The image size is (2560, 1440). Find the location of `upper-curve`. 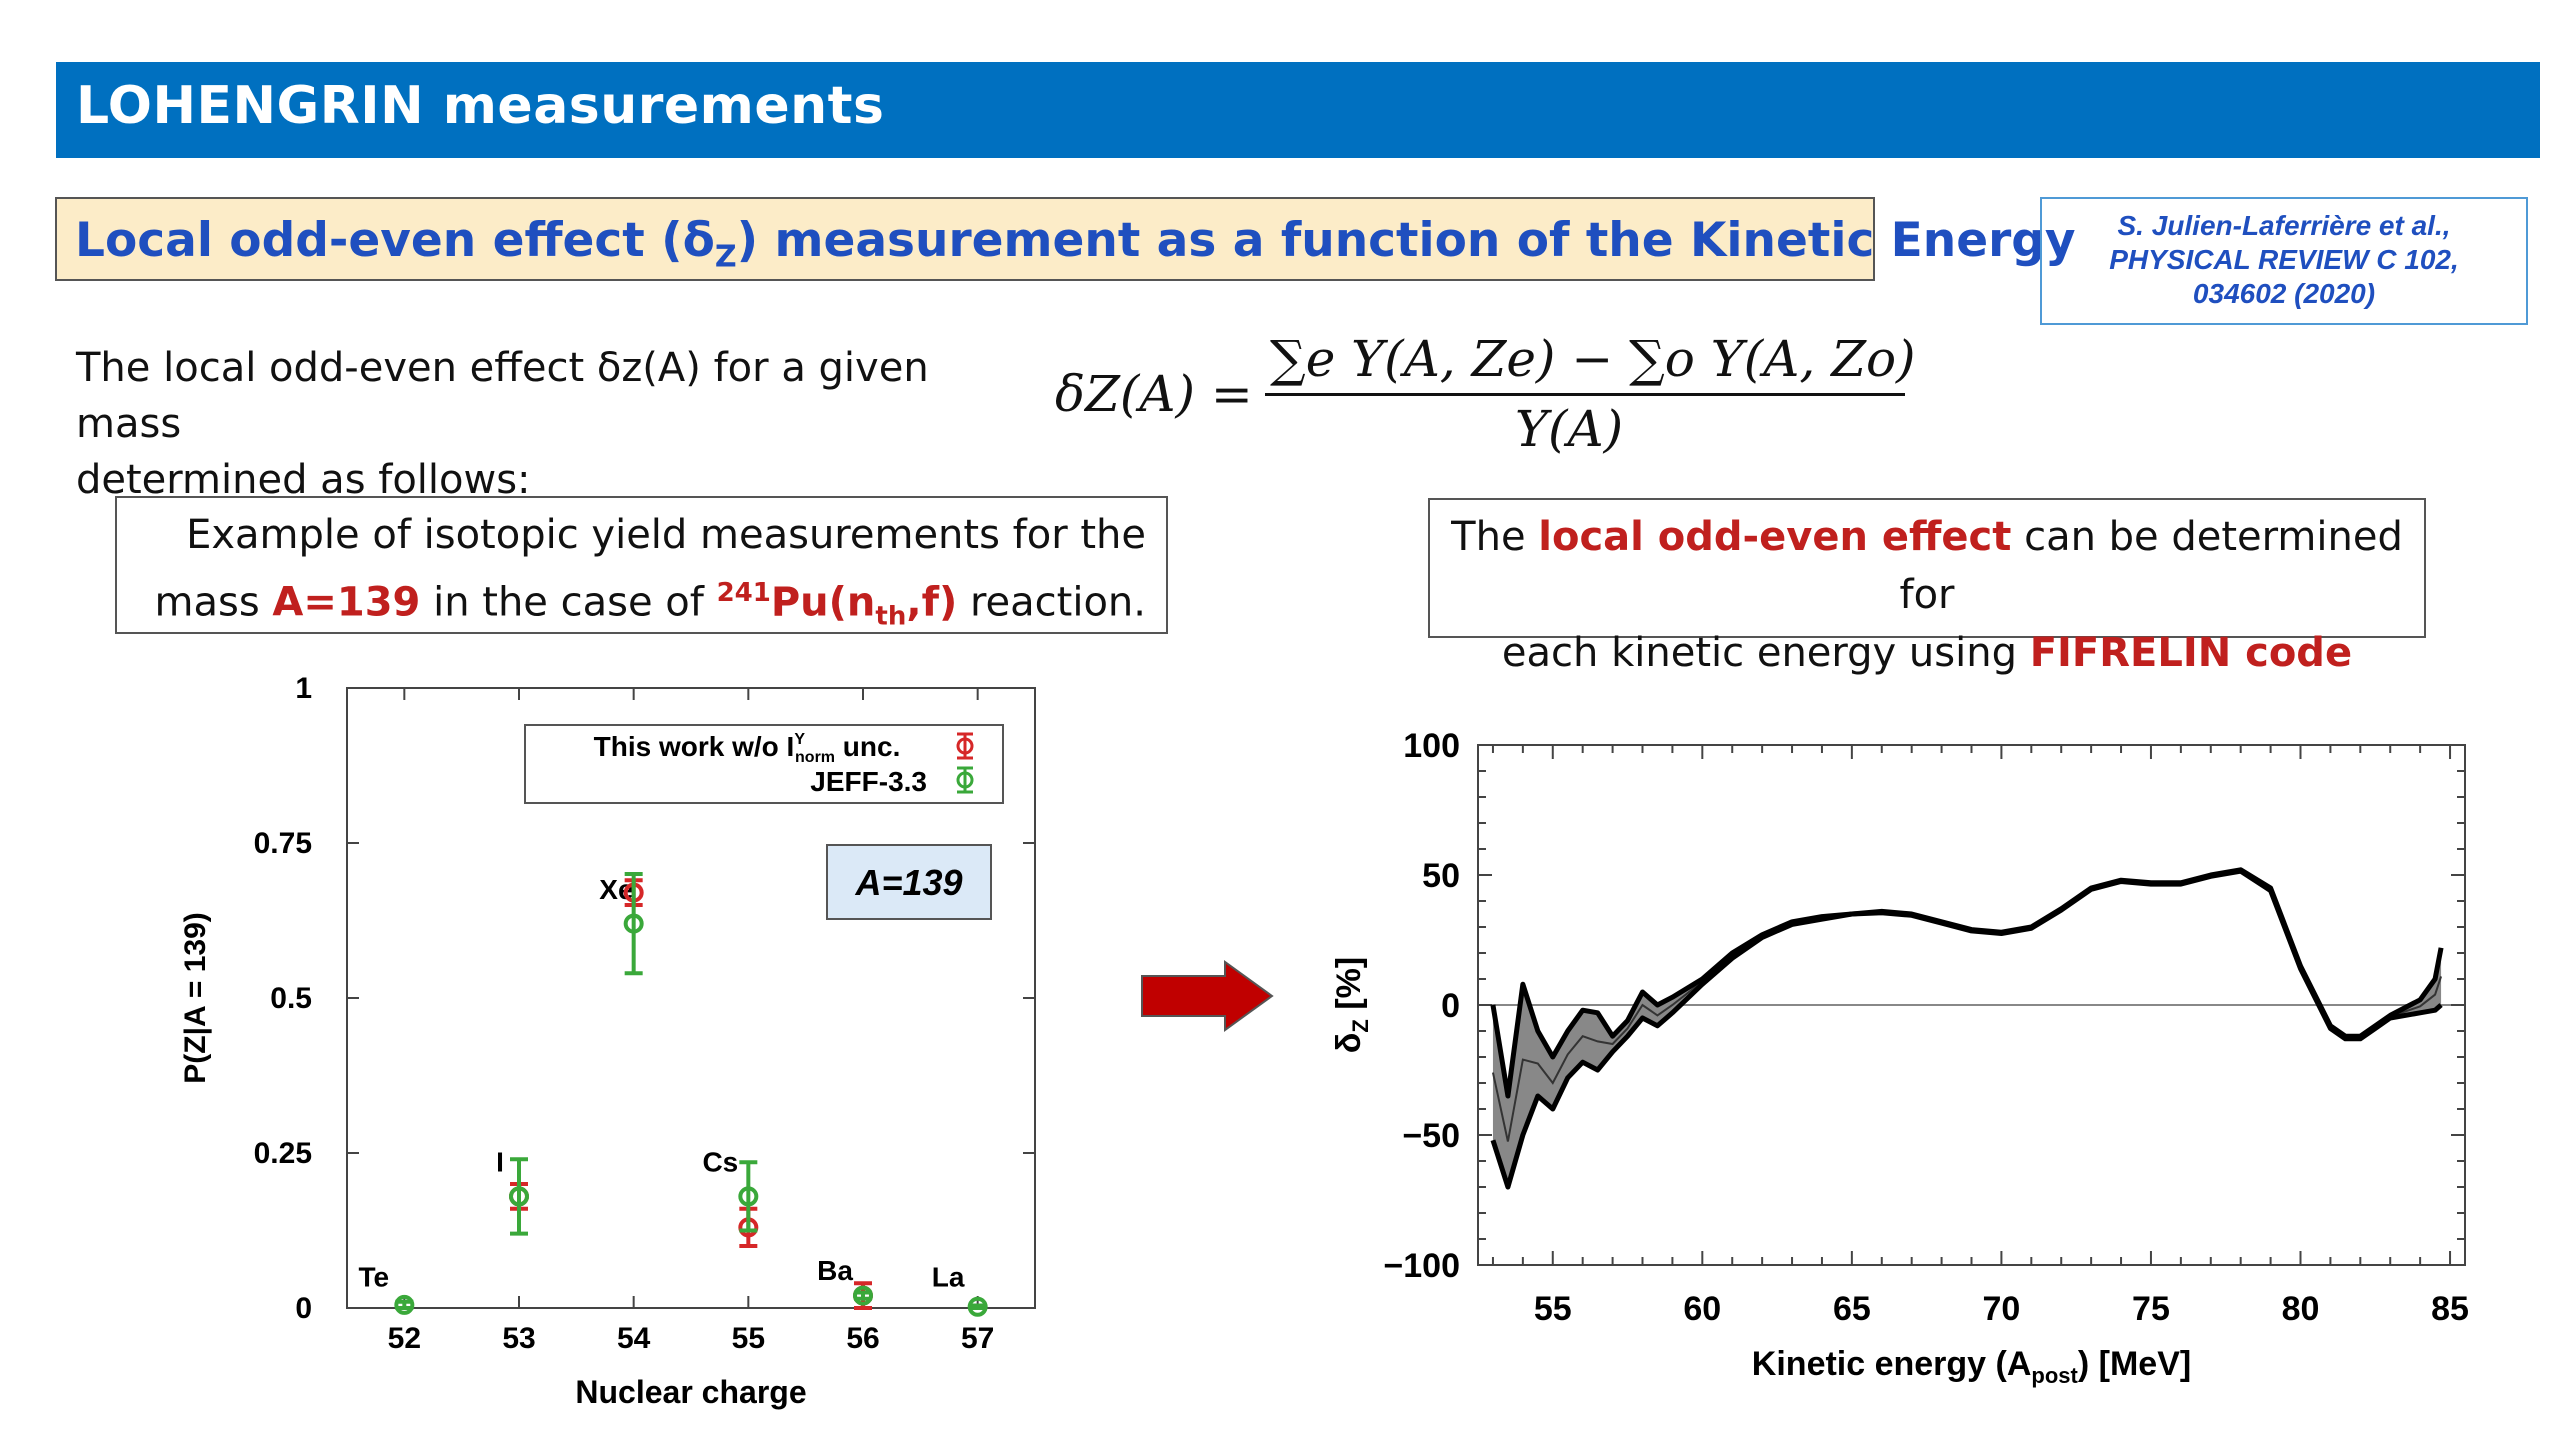

upper-curve is located at coordinates (1967, 983).